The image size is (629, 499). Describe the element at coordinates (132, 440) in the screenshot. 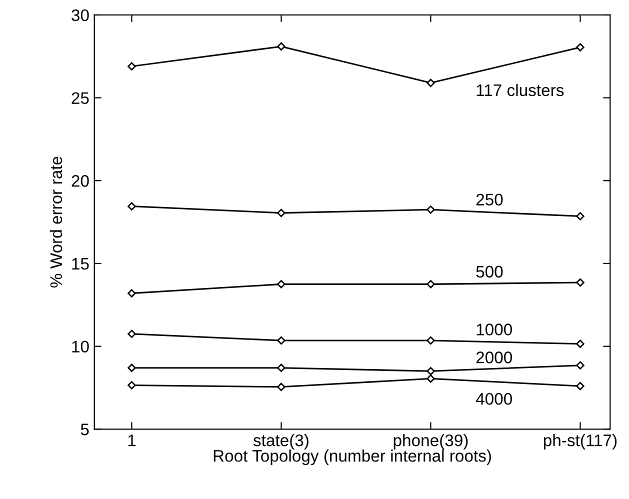

I see `x-tick-label: 1` at that location.